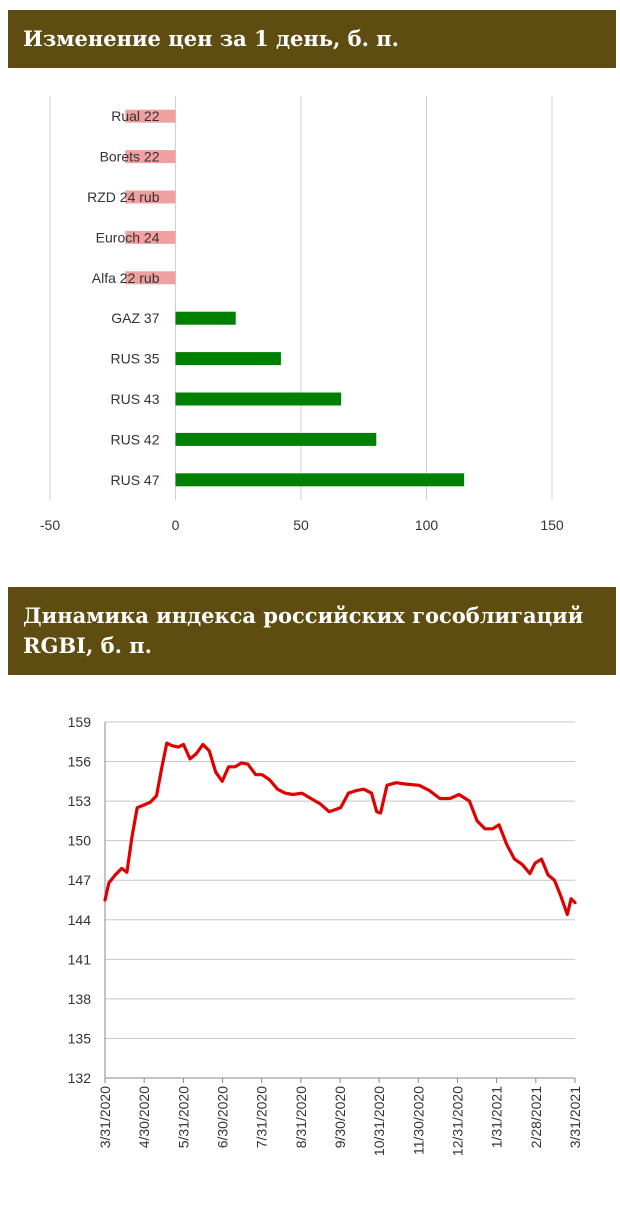 Image resolution: width=620 pixels, height=1209 pixels. Describe the element at coordinates (134, 480) in the screenshot. I see `bar-category-label: RUS 47` at that location.